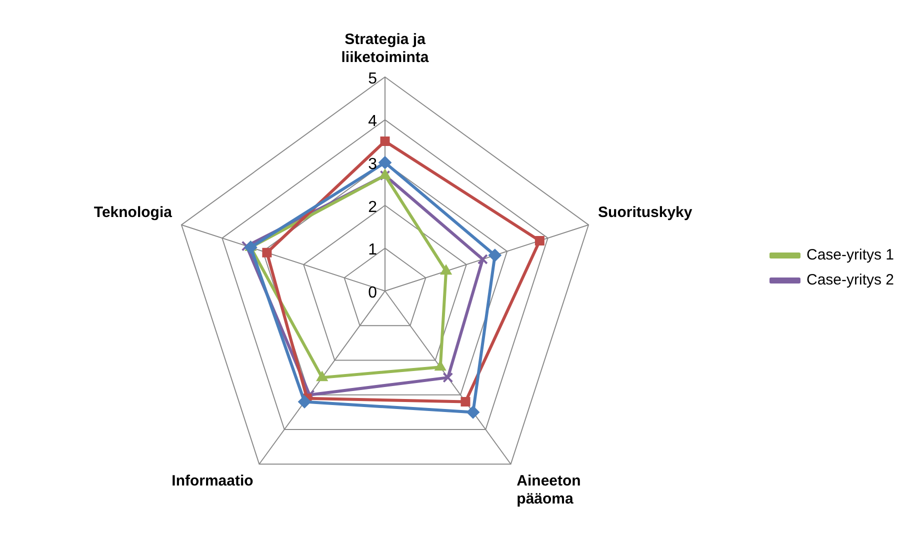 This screenshot has height=536, width=914. I want to click on y-tick-label: 2, so click(373, 207).